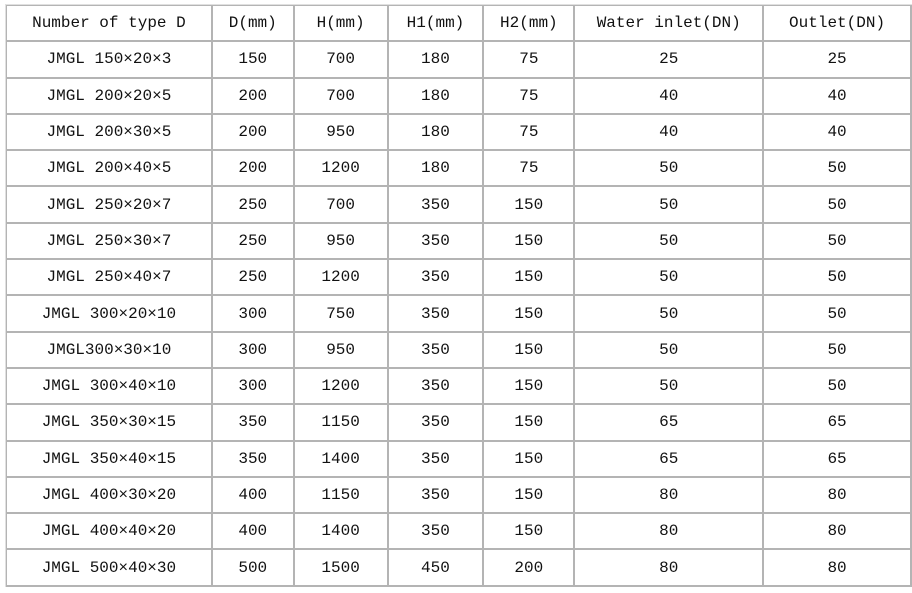 This screenshot has height=593, width=912. What do you see at coordinates (109, 314) in the screenshot?
I see `table-cell: JMGL 300×20×10` at bounding box center [109, 314].